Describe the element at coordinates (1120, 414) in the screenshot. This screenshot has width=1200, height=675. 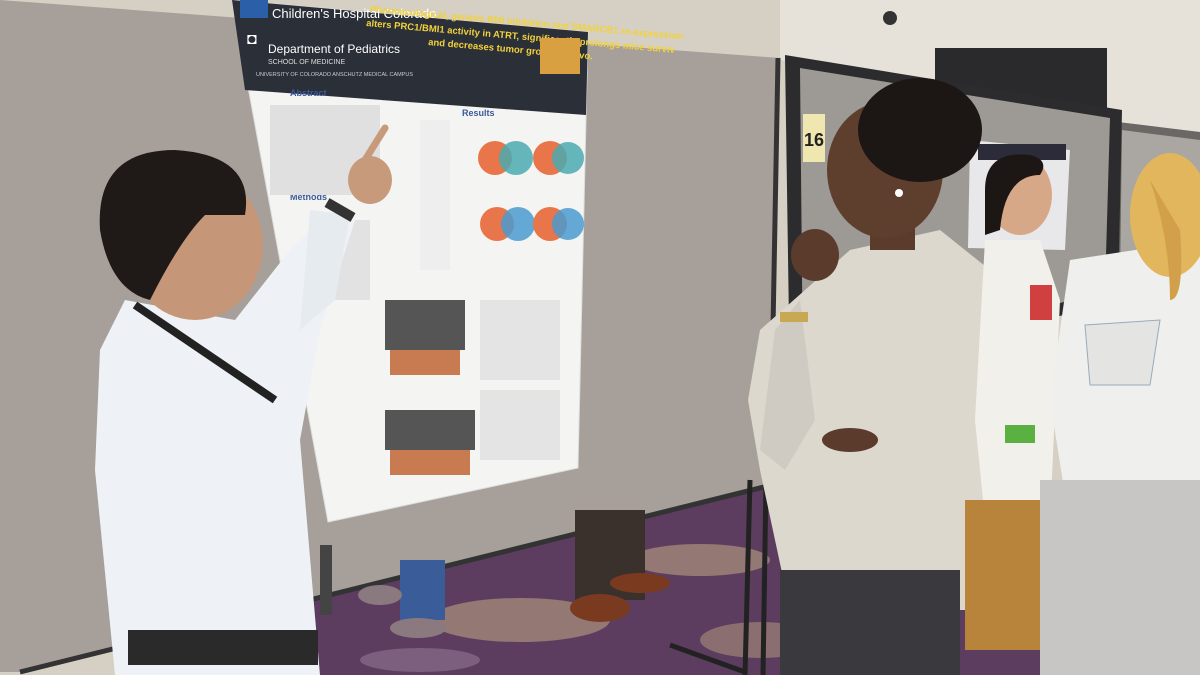
I see `person-blonde` at that location.